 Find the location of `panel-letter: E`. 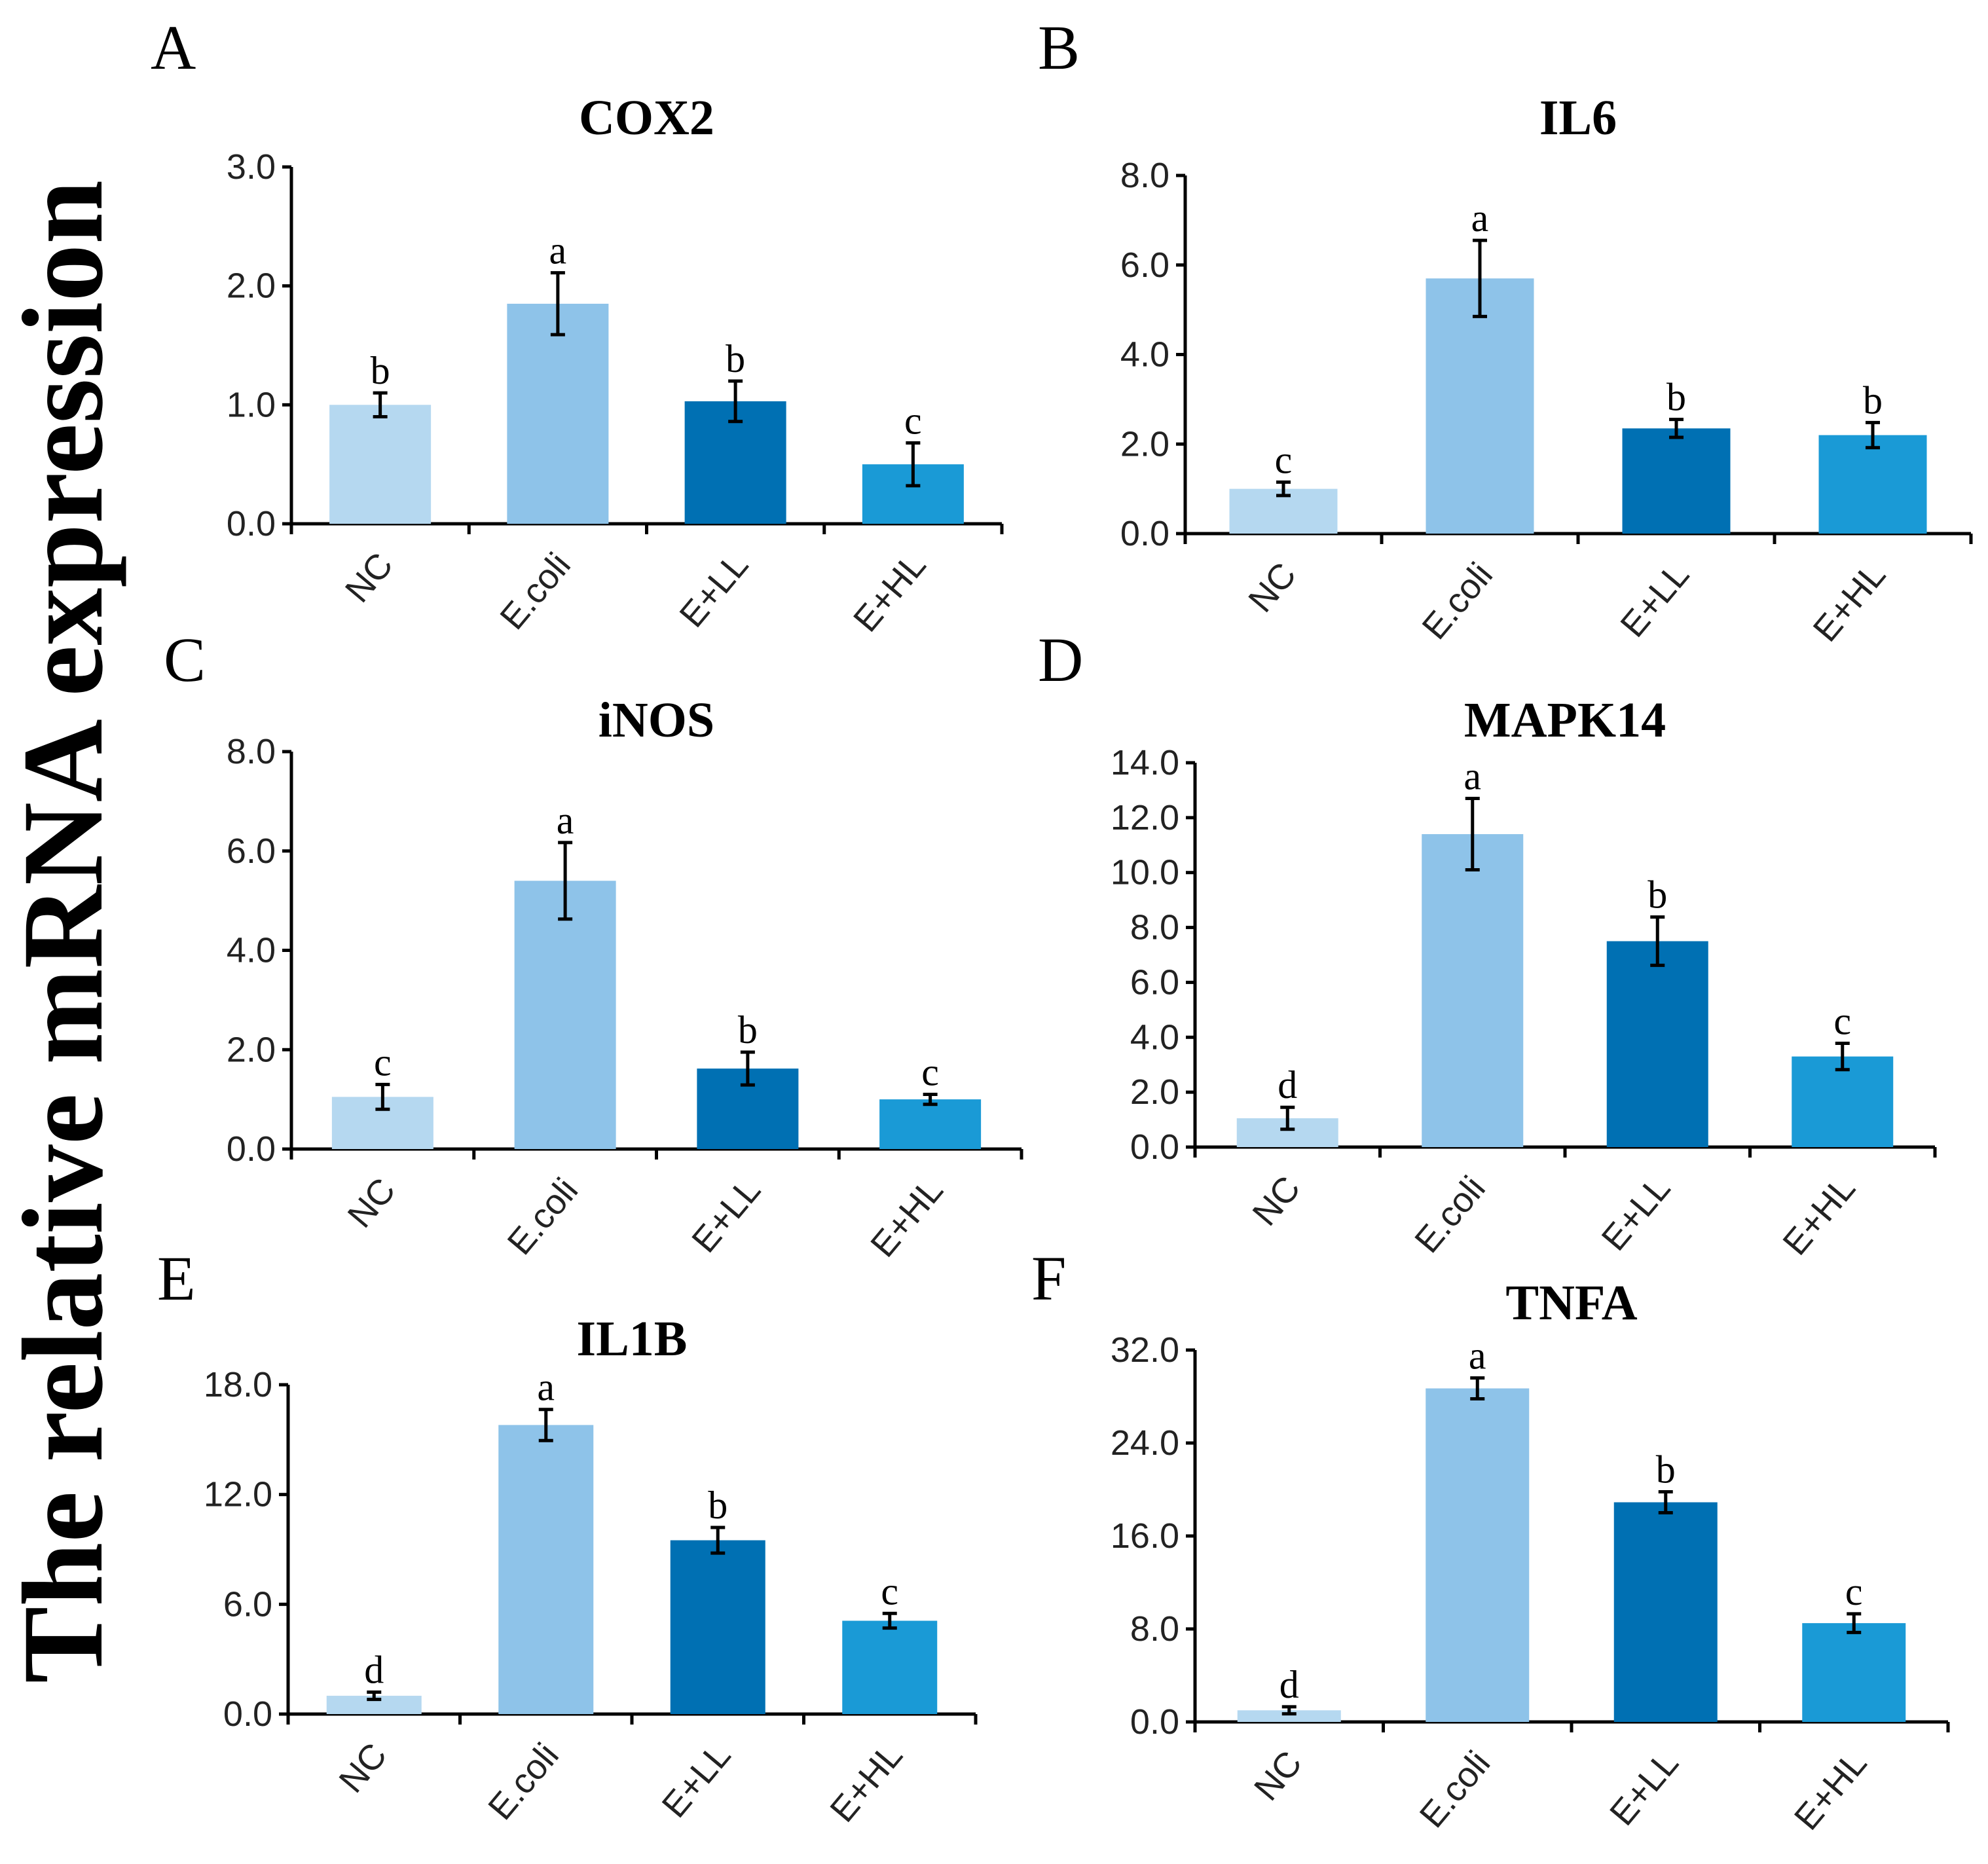

panel-letter: E is located at coordinates (176, 1278).